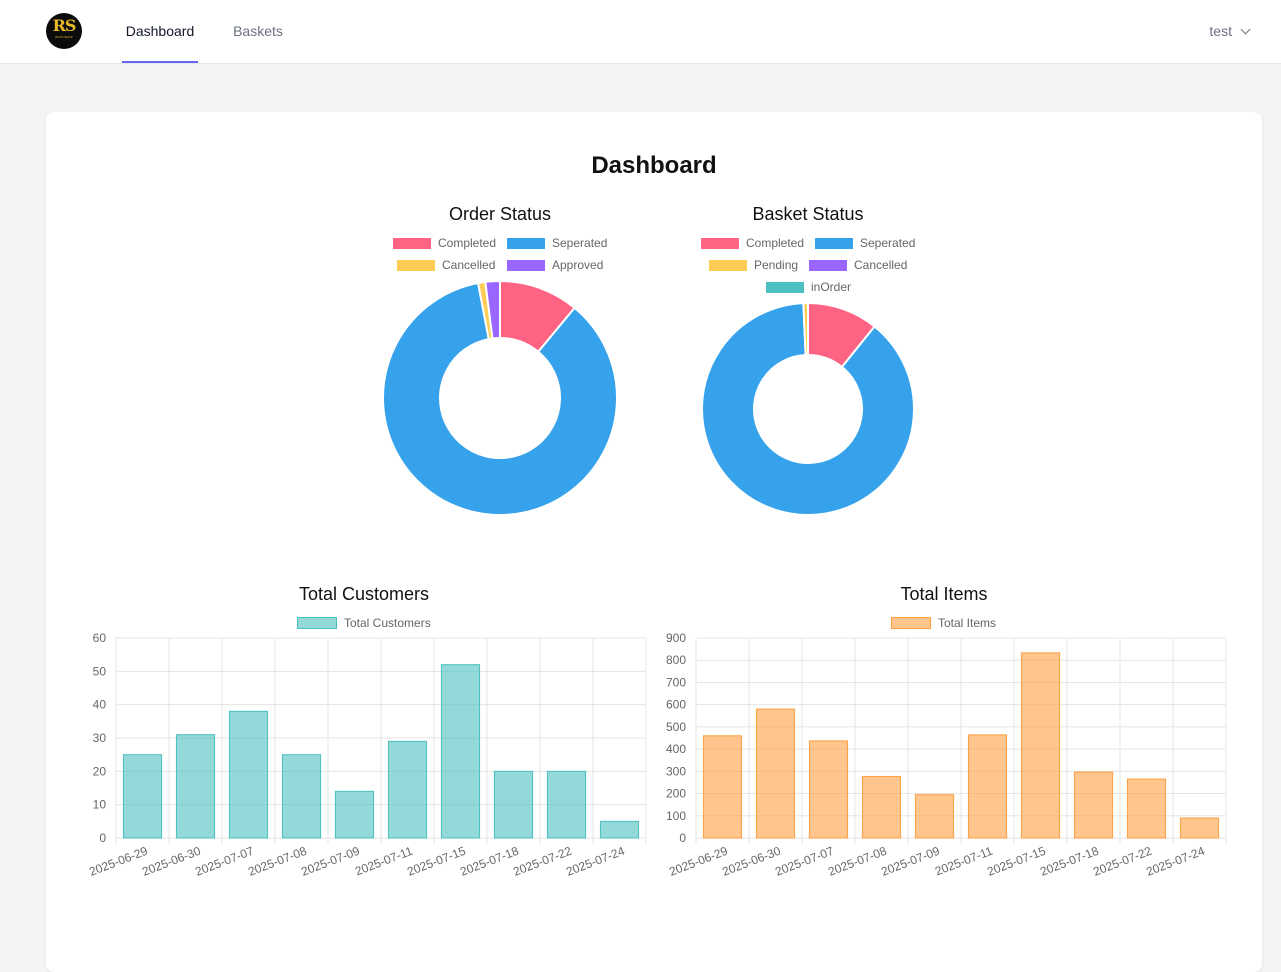 The width and height of the screenshot is (1281, 972). What do you see at coordinates (967, 623) in the screenshot?
I see `legend-label-total-items: Total Items` at bounding box center [967, 623].